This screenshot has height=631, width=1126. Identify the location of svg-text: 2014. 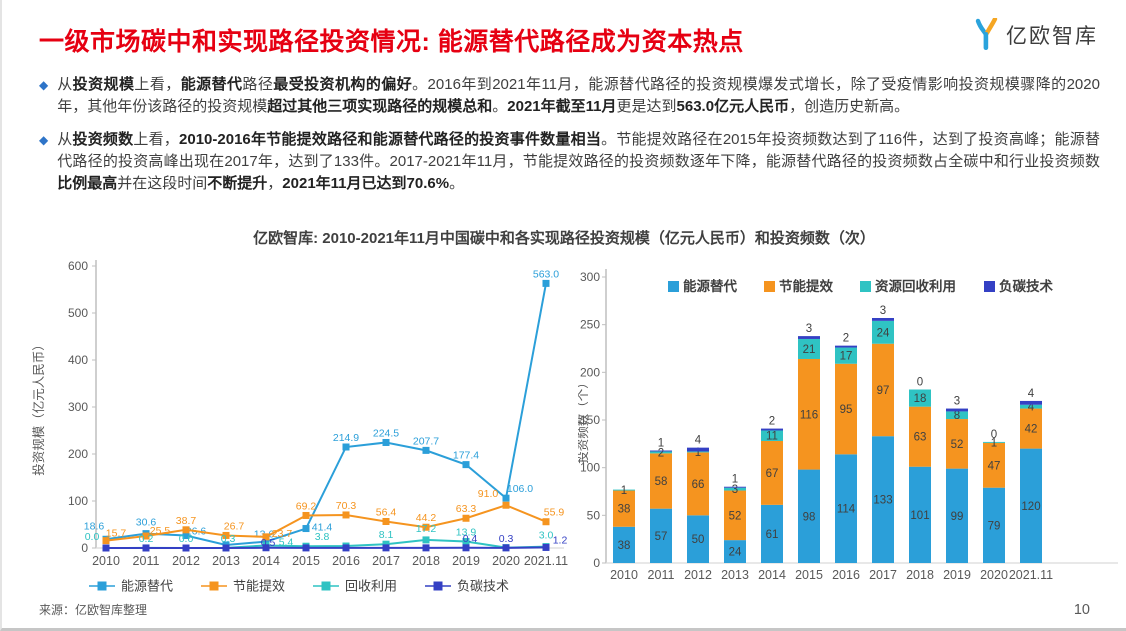
(772, 575).